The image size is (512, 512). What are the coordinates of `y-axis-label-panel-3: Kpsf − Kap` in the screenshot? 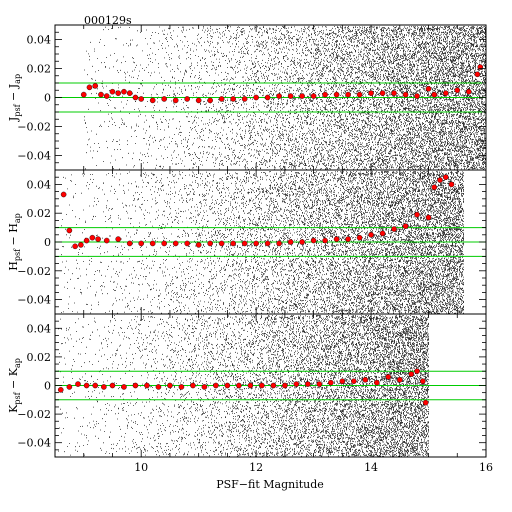 It's located at (14, 385).